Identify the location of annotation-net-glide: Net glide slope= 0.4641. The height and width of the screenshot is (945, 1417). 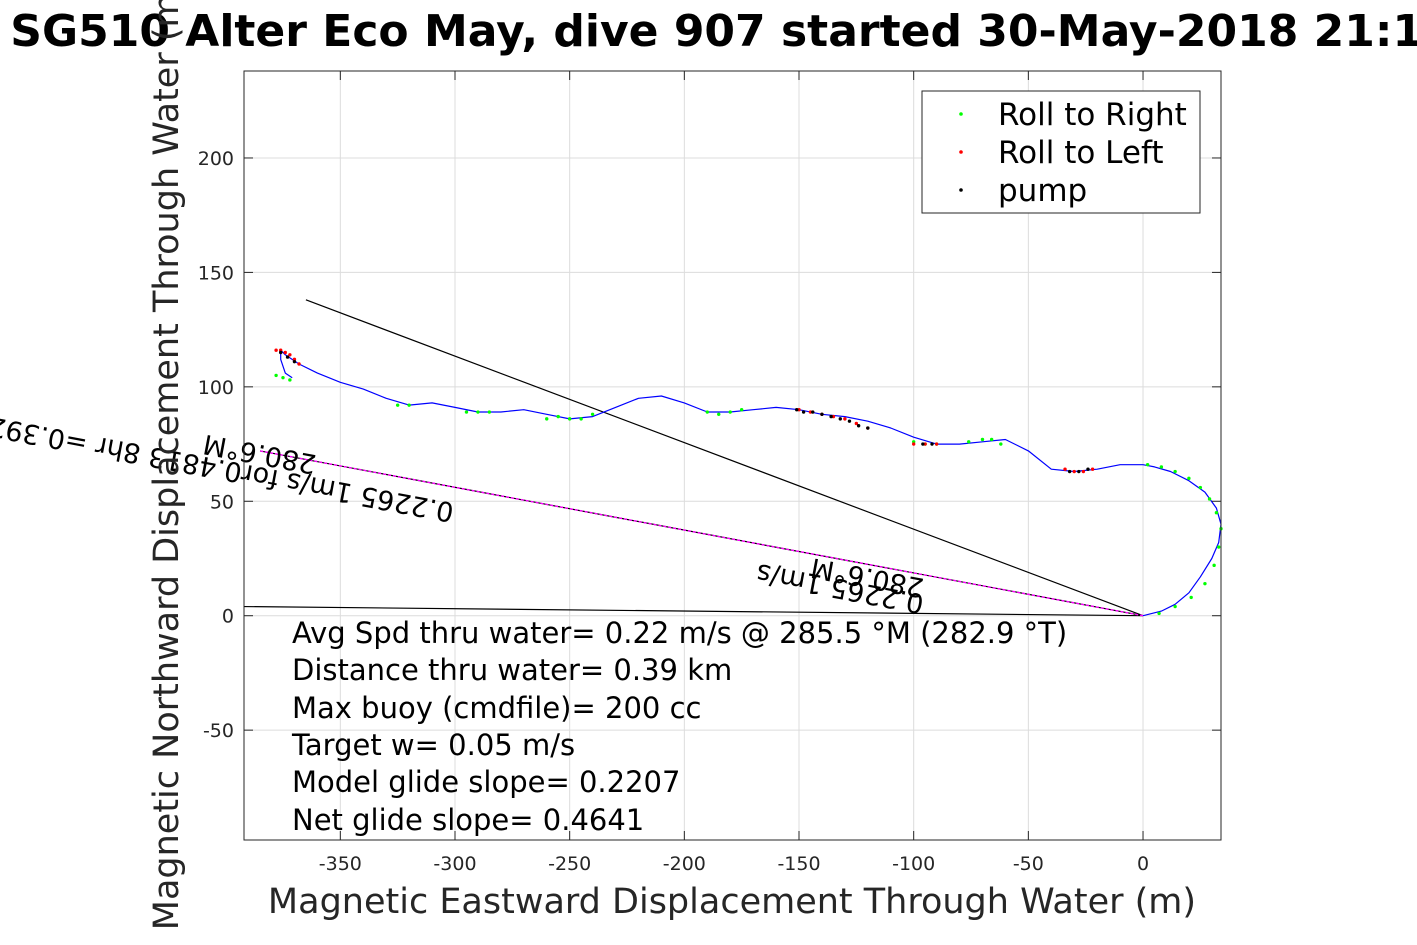
(468, 820).